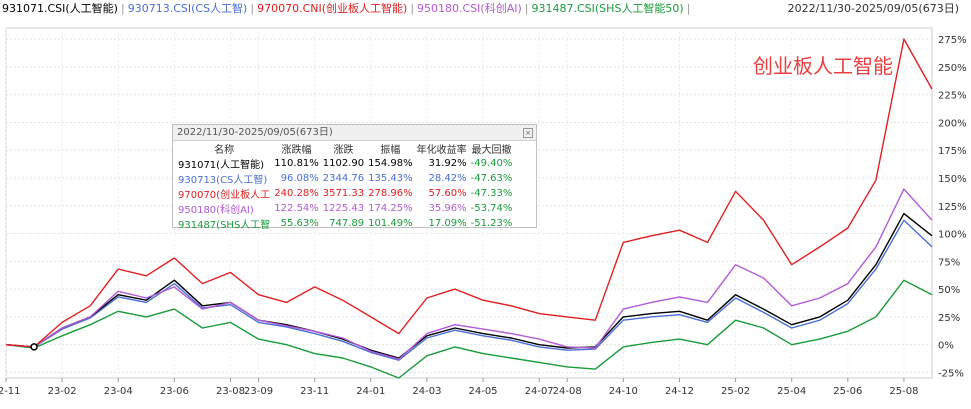 Image resolution: width=971 pixels, height=409 pixels. I want to click on col-header: 振幅, so click(390, 150).